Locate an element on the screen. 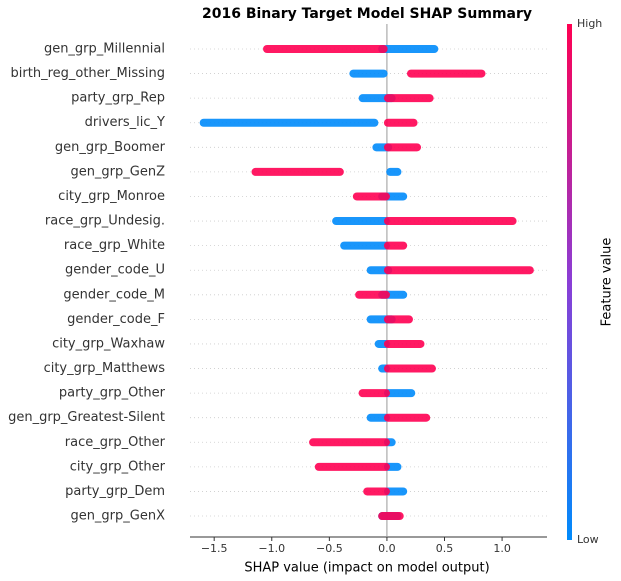 This screenshot has height=581, width=621. y-tick-label: gen_grp_GenX is located at coordinates (117, 516).